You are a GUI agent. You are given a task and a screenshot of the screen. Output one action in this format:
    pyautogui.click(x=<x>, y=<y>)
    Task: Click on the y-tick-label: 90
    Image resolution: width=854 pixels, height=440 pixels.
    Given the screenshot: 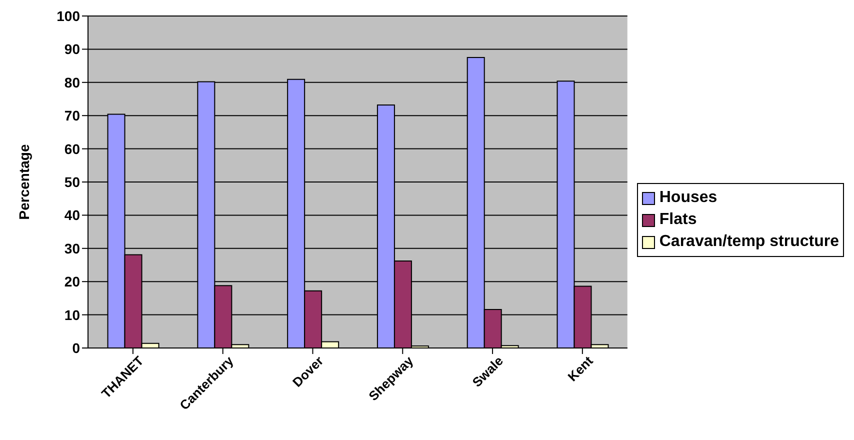 What is the action you would take?
    pyautogui.click(x=72, y=49)
    